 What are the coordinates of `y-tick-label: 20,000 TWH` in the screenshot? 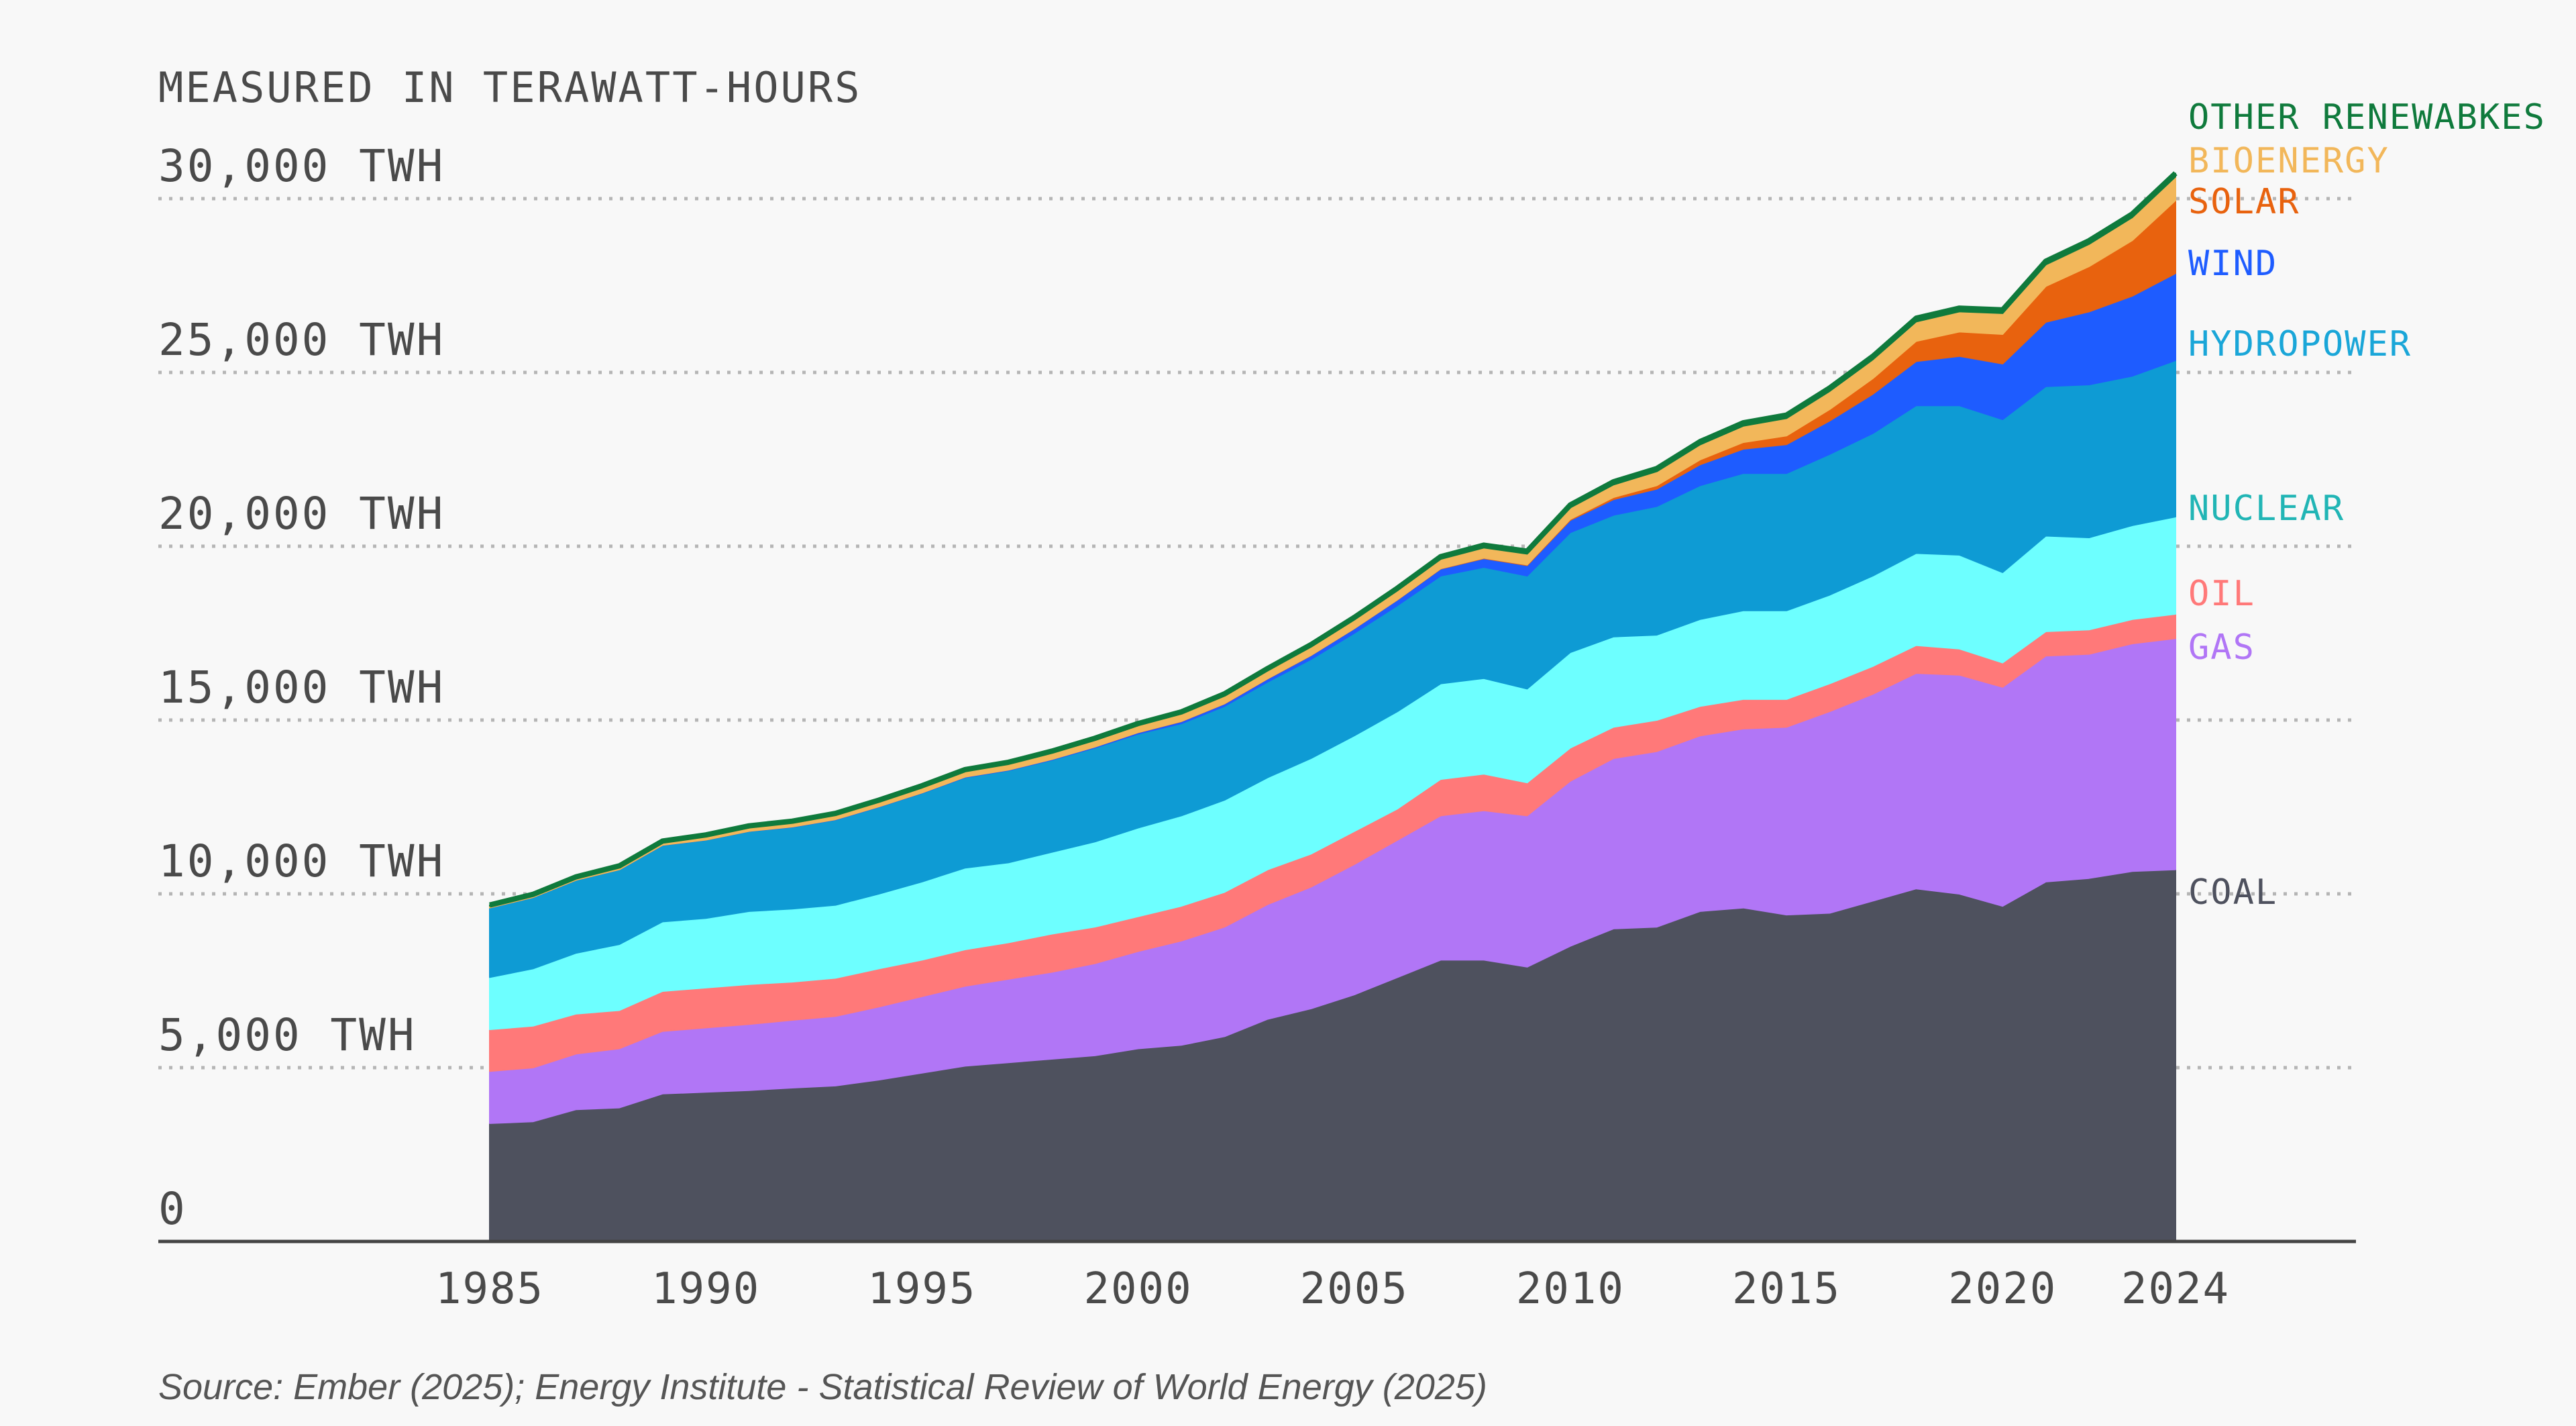 It's located at (301, 514).